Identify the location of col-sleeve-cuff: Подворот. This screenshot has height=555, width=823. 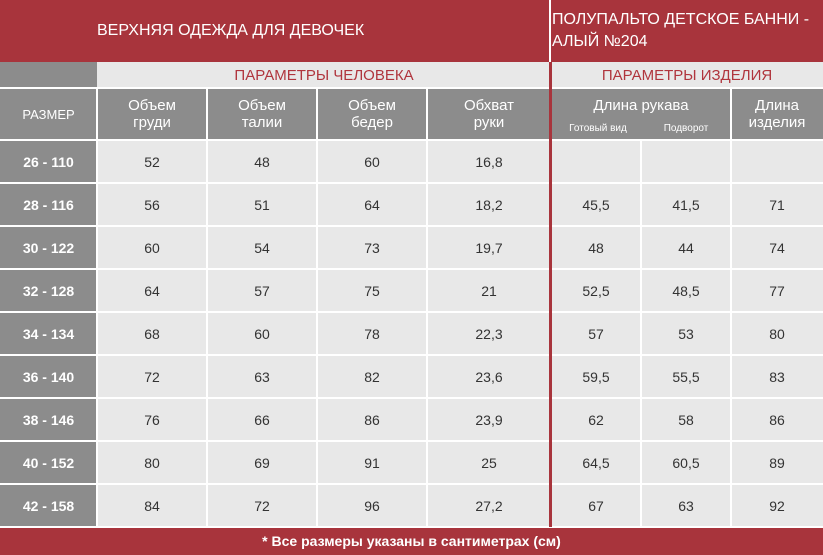
(686, 128).